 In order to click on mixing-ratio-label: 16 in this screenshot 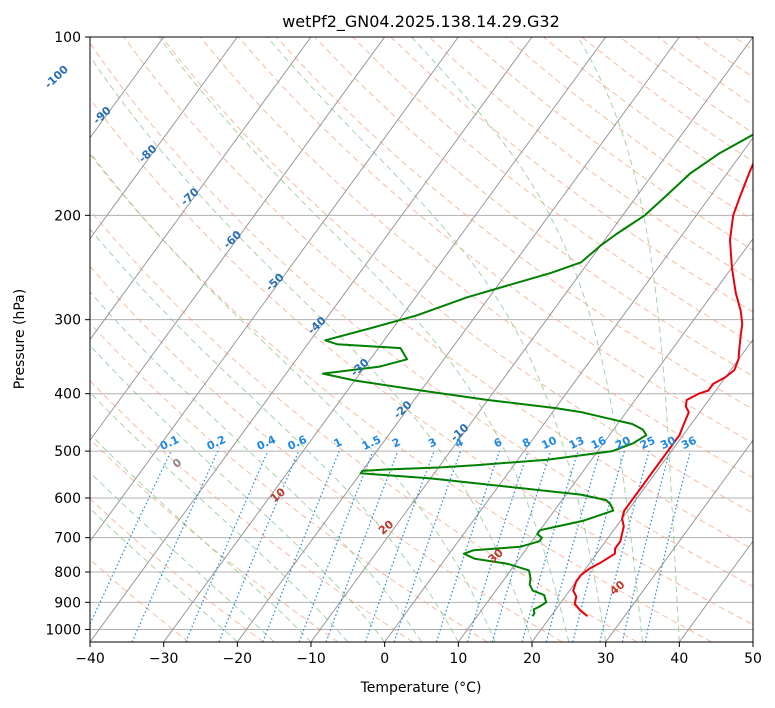, I will do `click(599, 443)`.